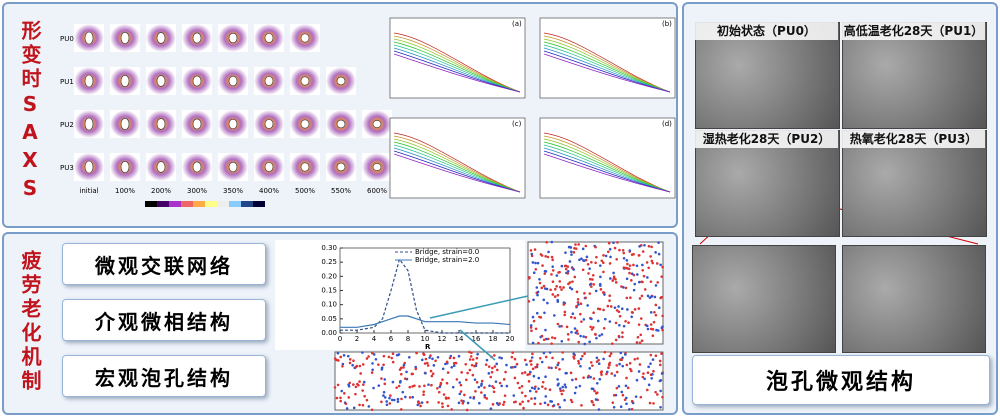 This screenshot has height=417, width=1000. What do you see at coordinates (223, 204) in the screenshot?
I see `colorbar` at bounding box center [223, 204].